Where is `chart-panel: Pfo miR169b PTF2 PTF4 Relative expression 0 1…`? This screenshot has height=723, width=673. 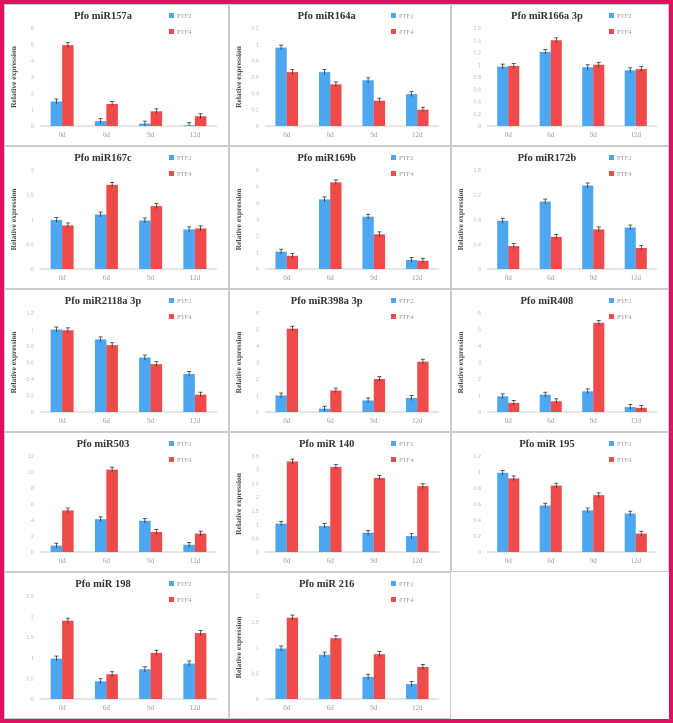
chart-panel: Pfo miR169b PTF2 PTF4 Relative expression 0 1… is located at coordinates (340, 217).